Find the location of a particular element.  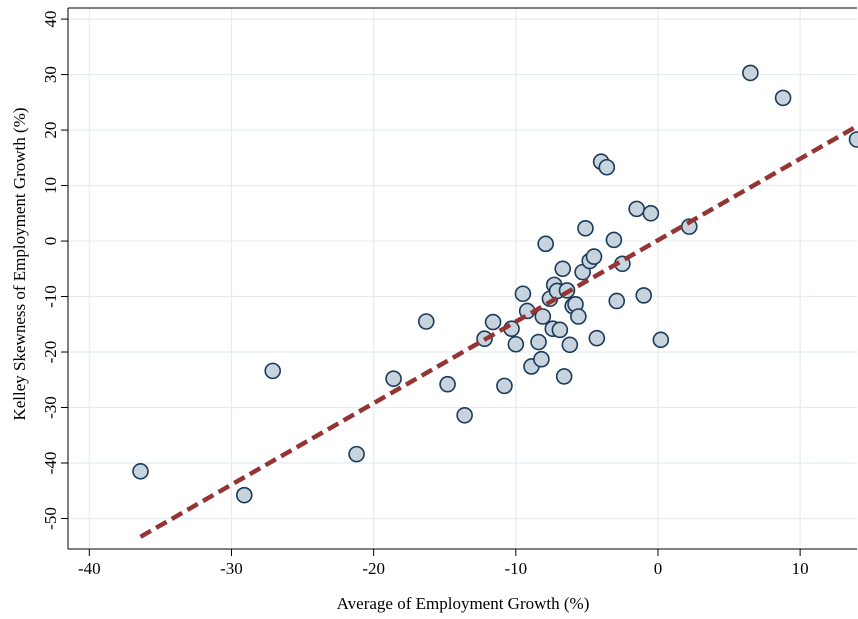

y-tick-label: -20 is located at coordinates (50, 352).